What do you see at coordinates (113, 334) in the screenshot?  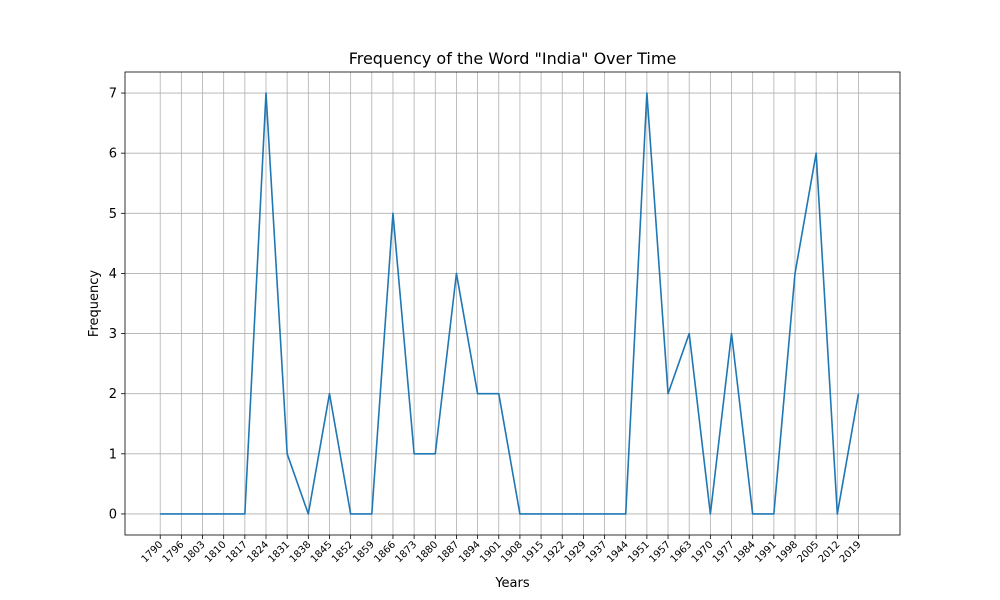 I see `y-tick-label: 3` at bounding box center [113, 334].